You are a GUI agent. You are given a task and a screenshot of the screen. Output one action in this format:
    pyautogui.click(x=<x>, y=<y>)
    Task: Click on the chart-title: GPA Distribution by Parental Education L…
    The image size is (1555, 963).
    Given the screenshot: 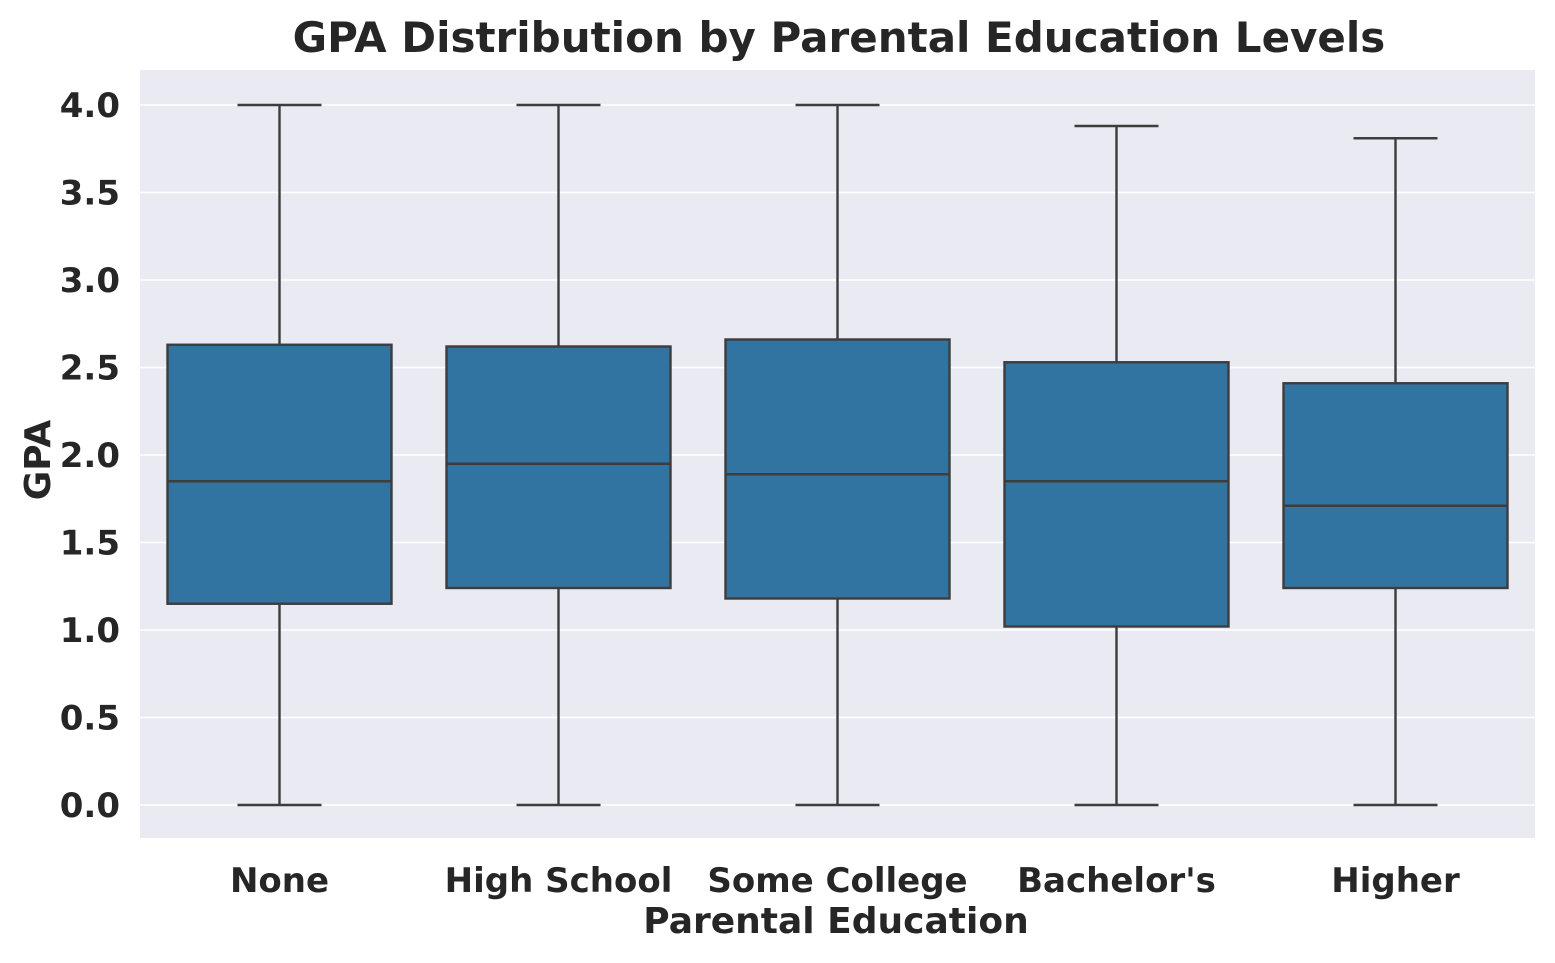 What is the action you would take?
    pyautogui.click(x=839, y=37)
    